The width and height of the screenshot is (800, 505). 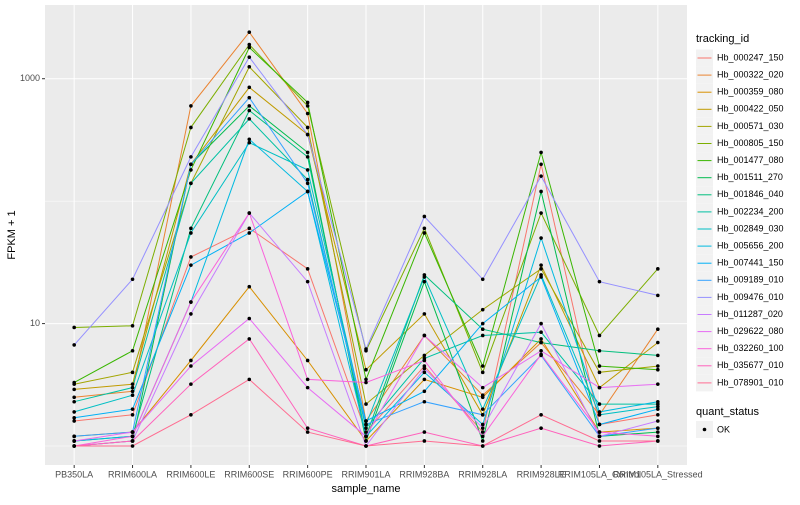 What do you see at coordinates (723, 429) in the screenshot?
I see `legend-label: OK` at bounding box center [723, 429].